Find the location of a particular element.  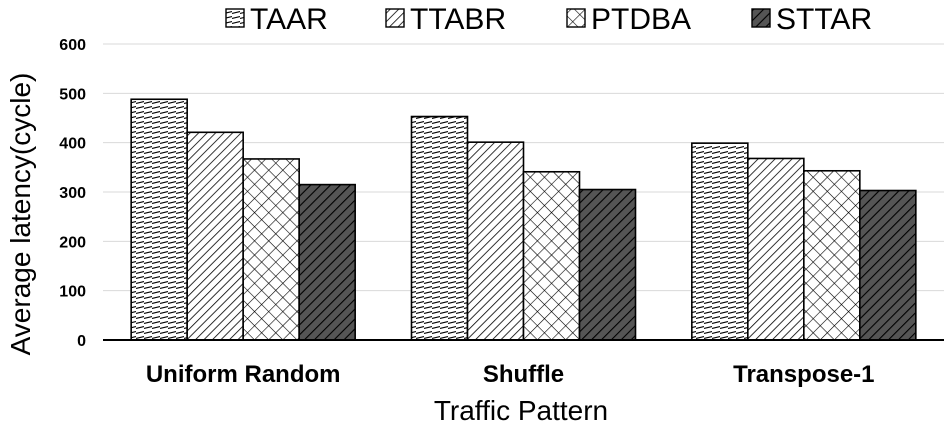

legend-label-taar: TAAR is located at coordinates (289, 19).